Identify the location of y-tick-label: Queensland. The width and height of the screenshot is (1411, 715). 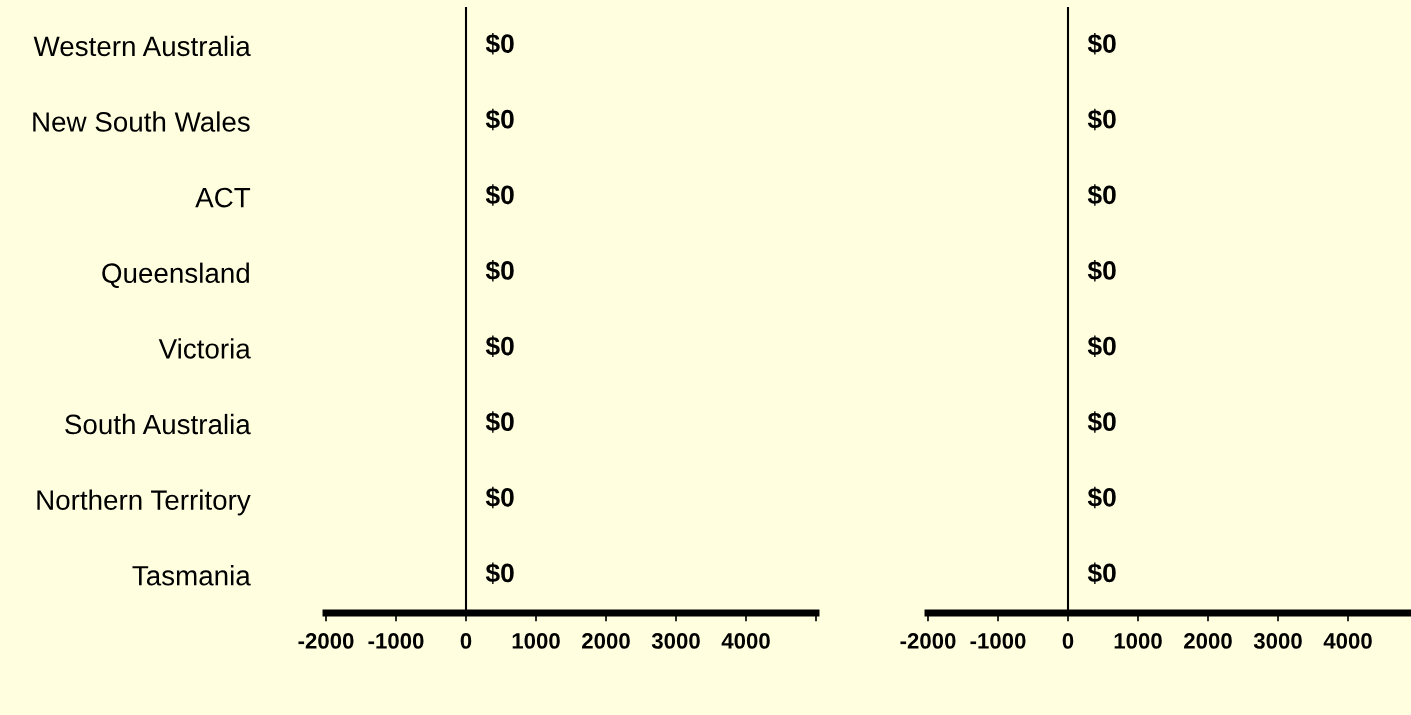
(175, 275).